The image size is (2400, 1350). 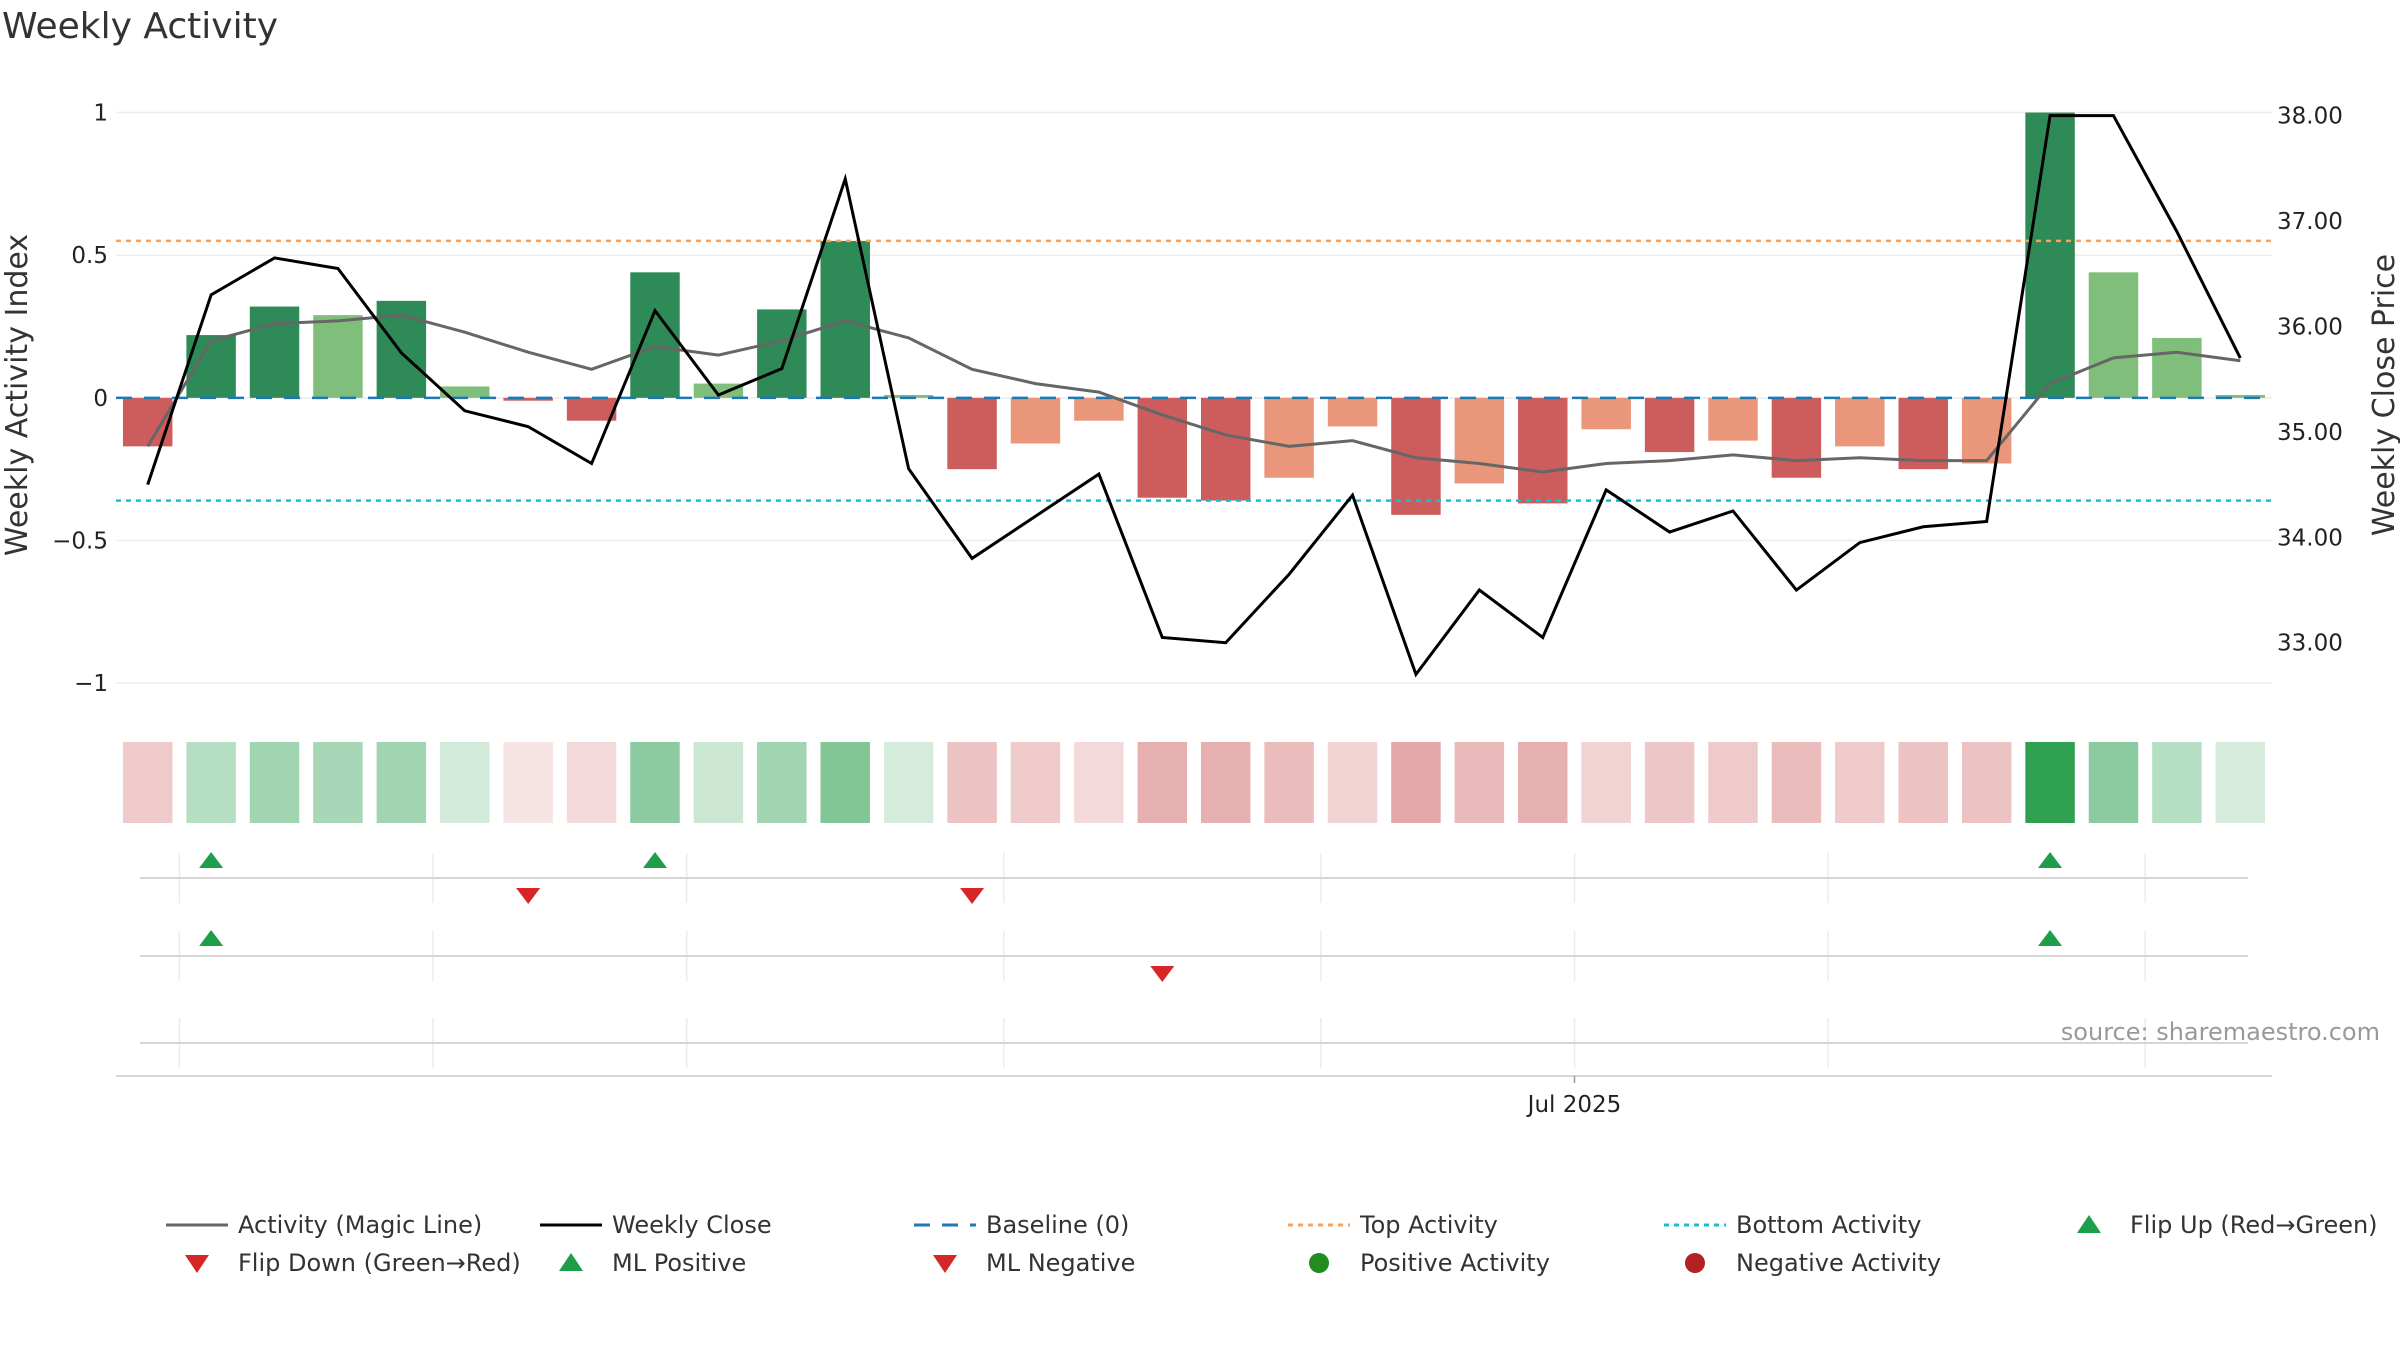 What do you see at coordinates (360, 1225) in the screenshot?
I see `legend-label: Activity (Magic Line)` at bounding box center [360, 1225].